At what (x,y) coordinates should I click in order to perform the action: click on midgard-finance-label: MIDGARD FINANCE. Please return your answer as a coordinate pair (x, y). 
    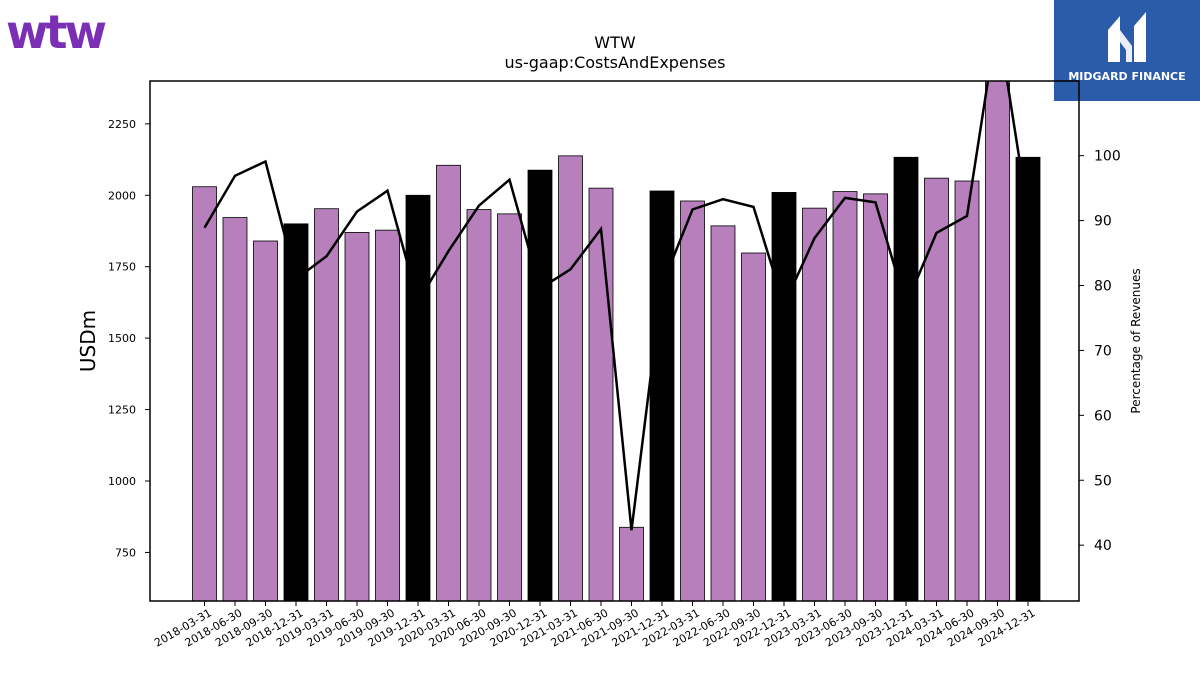
    Looking at the image, I should click on (1127, 76).